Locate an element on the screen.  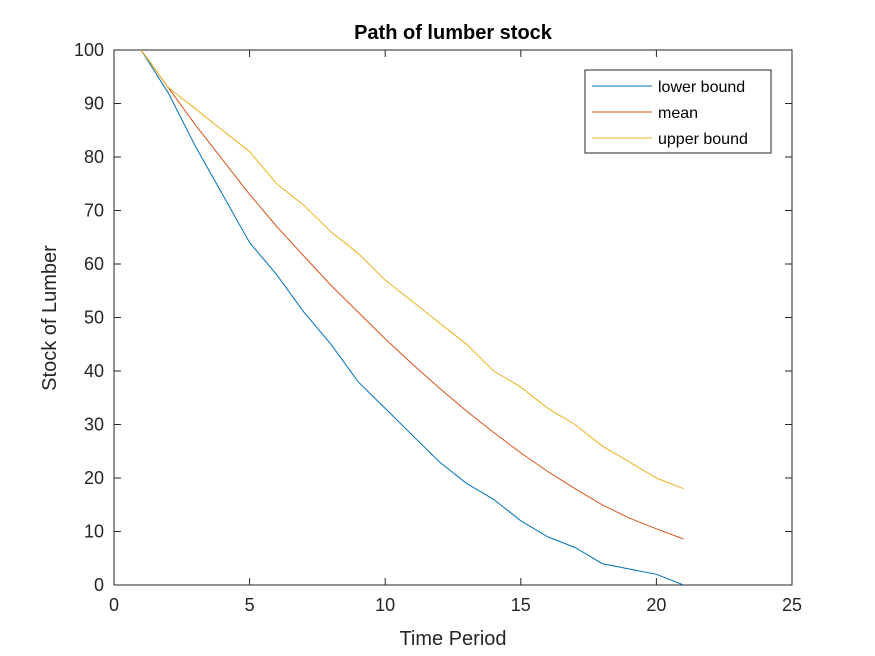
y-tick-label: 70 is located at coordinates (94, 211).